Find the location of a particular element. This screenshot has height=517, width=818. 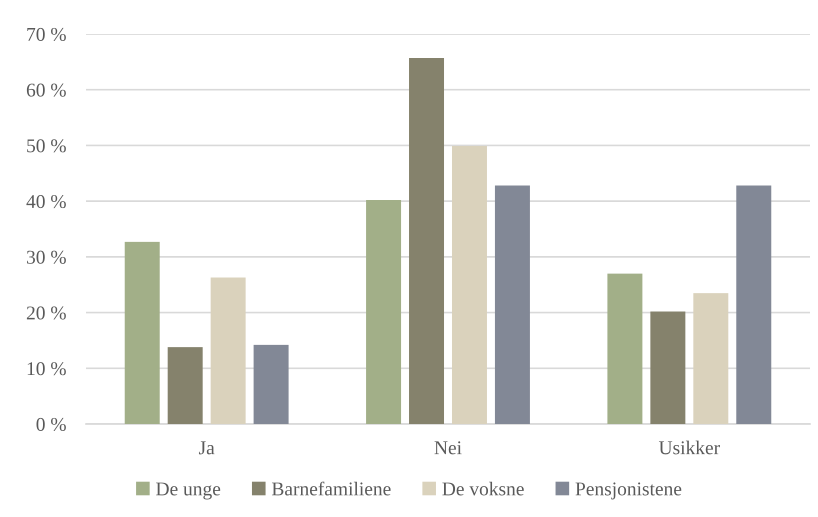

y-tick-label: 40 % is located at coordinates (46, 201).